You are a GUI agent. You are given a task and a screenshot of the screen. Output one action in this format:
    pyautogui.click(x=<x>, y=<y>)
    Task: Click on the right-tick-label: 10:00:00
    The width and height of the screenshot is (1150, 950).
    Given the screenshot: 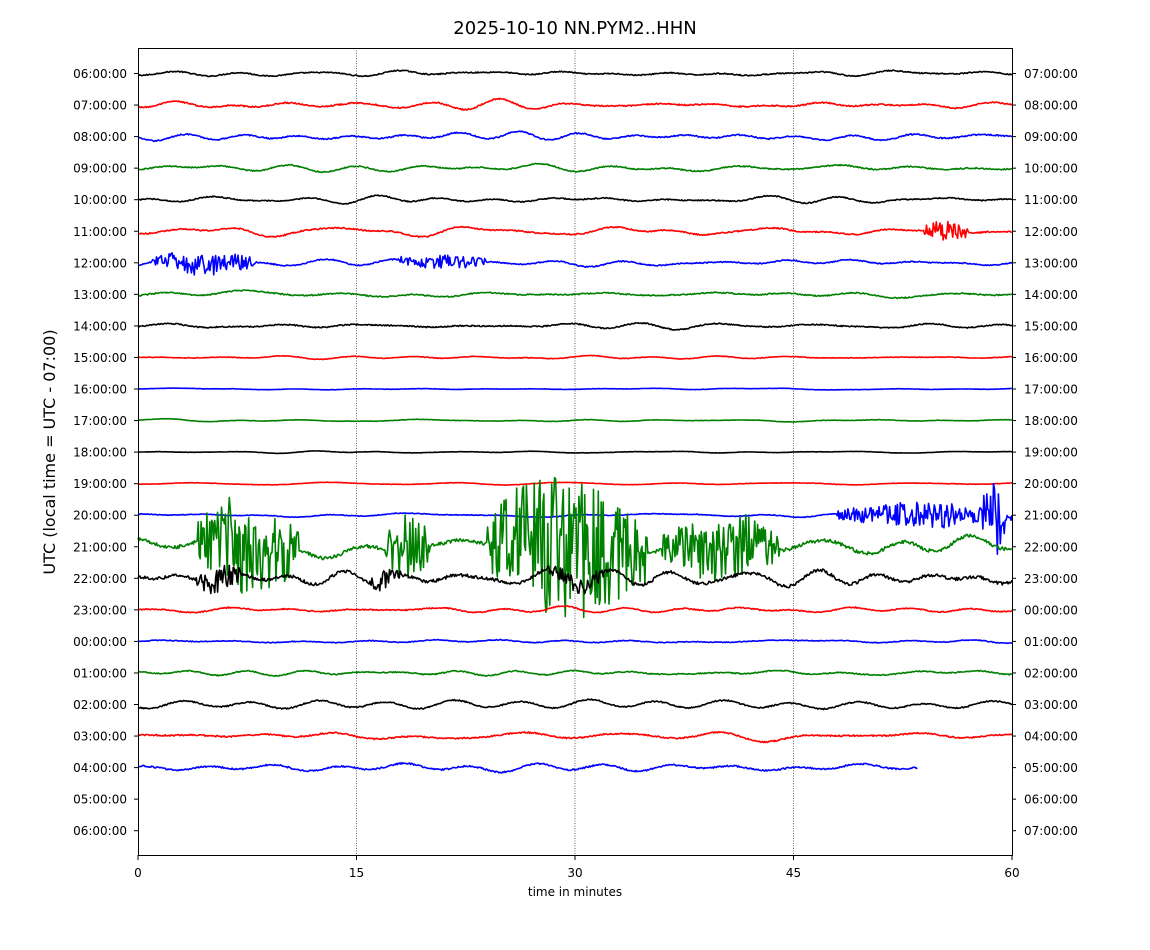 What is the action you would take?
    pyautogui.click(x=1051, y=169)
    